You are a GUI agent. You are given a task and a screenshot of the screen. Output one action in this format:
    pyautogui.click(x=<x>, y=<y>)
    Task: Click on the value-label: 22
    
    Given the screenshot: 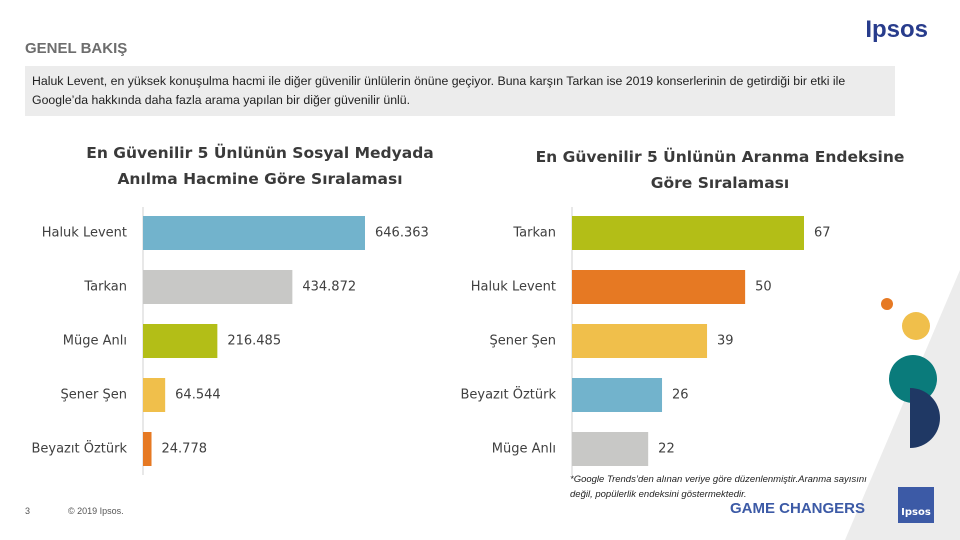 What is the action you would take?
    pyautogui.click(x=666, y=449)
    